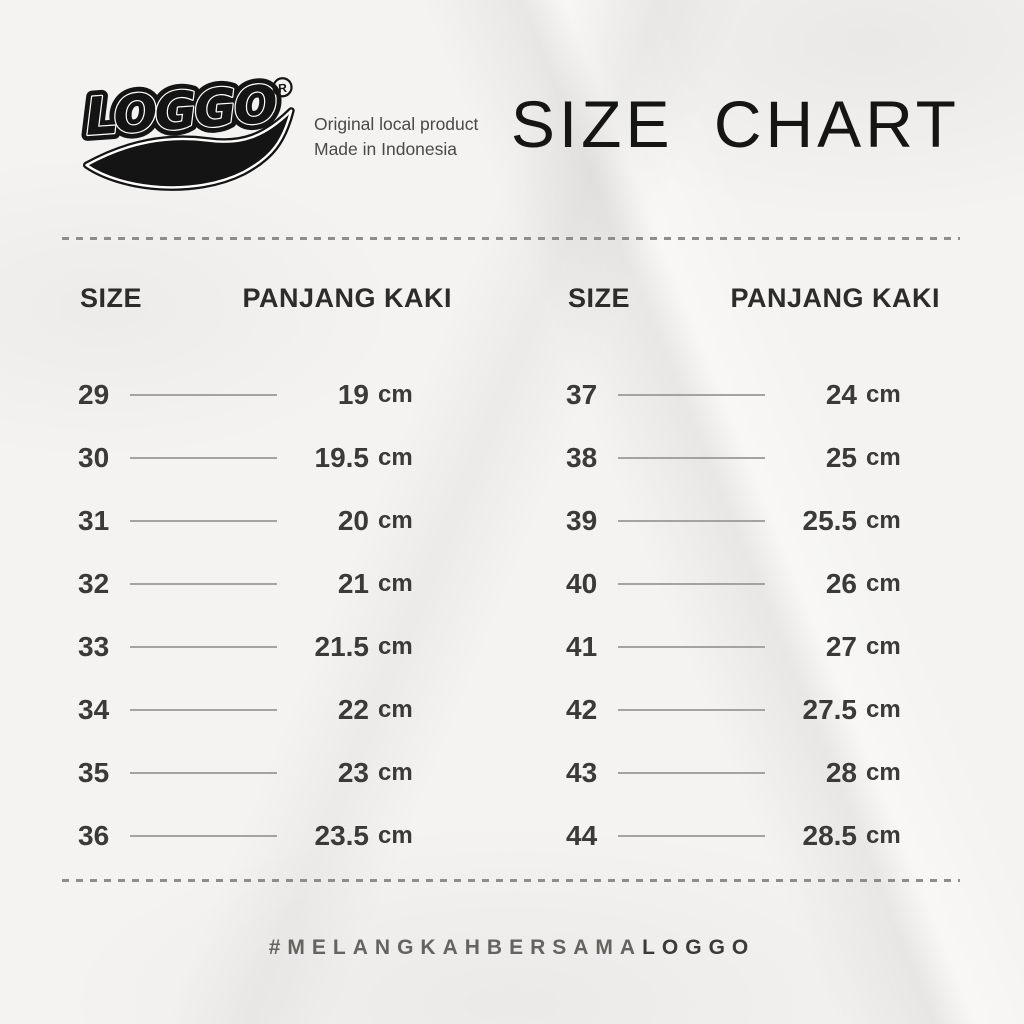 The width and height of the screenshot is (1024, 1024). Describe the element at coordinates (582, 709) in the screenshot. I see `size-value: 42` at that location.